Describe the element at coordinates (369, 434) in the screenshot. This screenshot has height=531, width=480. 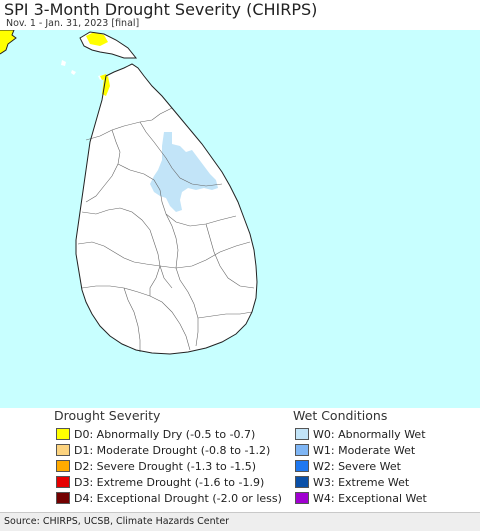
I see `legend-label: W0: Abnormally Wet` at that location.